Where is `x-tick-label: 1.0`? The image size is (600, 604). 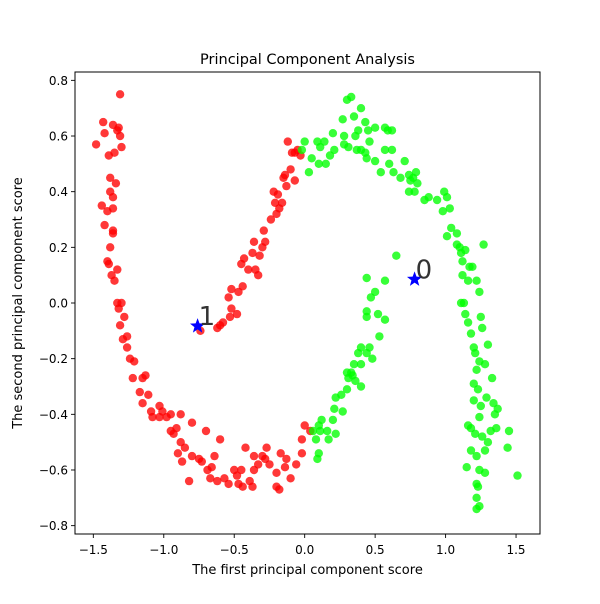 x-tick-label: 1.0 is located at coordinates (445, 550).